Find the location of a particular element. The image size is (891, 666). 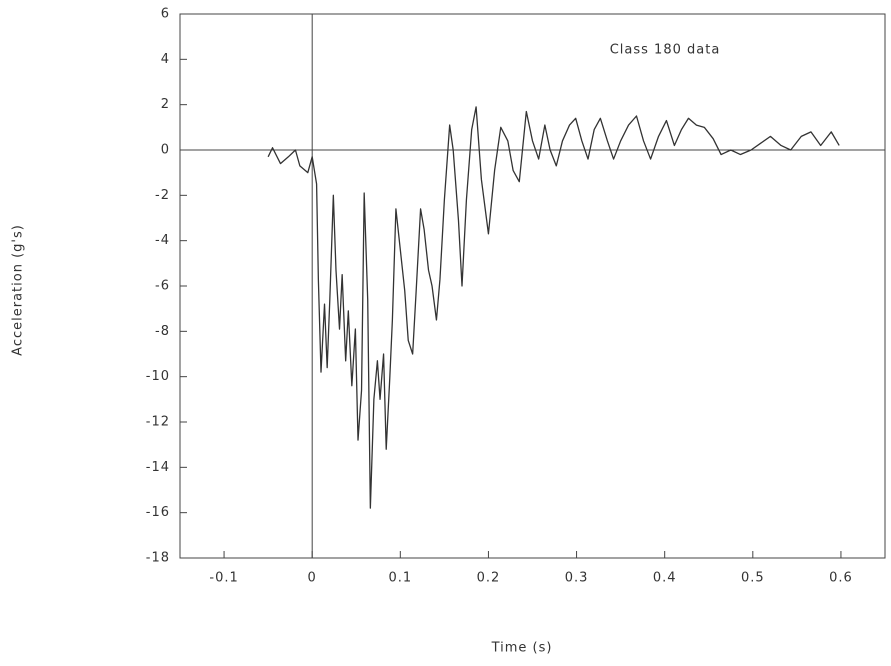

x-tick-label: 0.1 is located at coordinates (400, 578).